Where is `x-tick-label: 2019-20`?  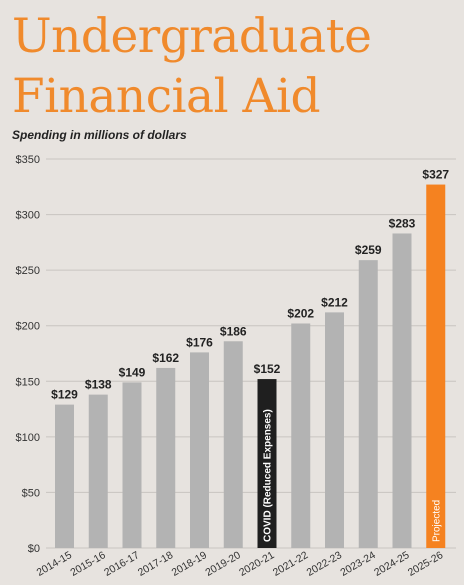
x-tick-label: 2019-20 is located at coordinates (223, 564).